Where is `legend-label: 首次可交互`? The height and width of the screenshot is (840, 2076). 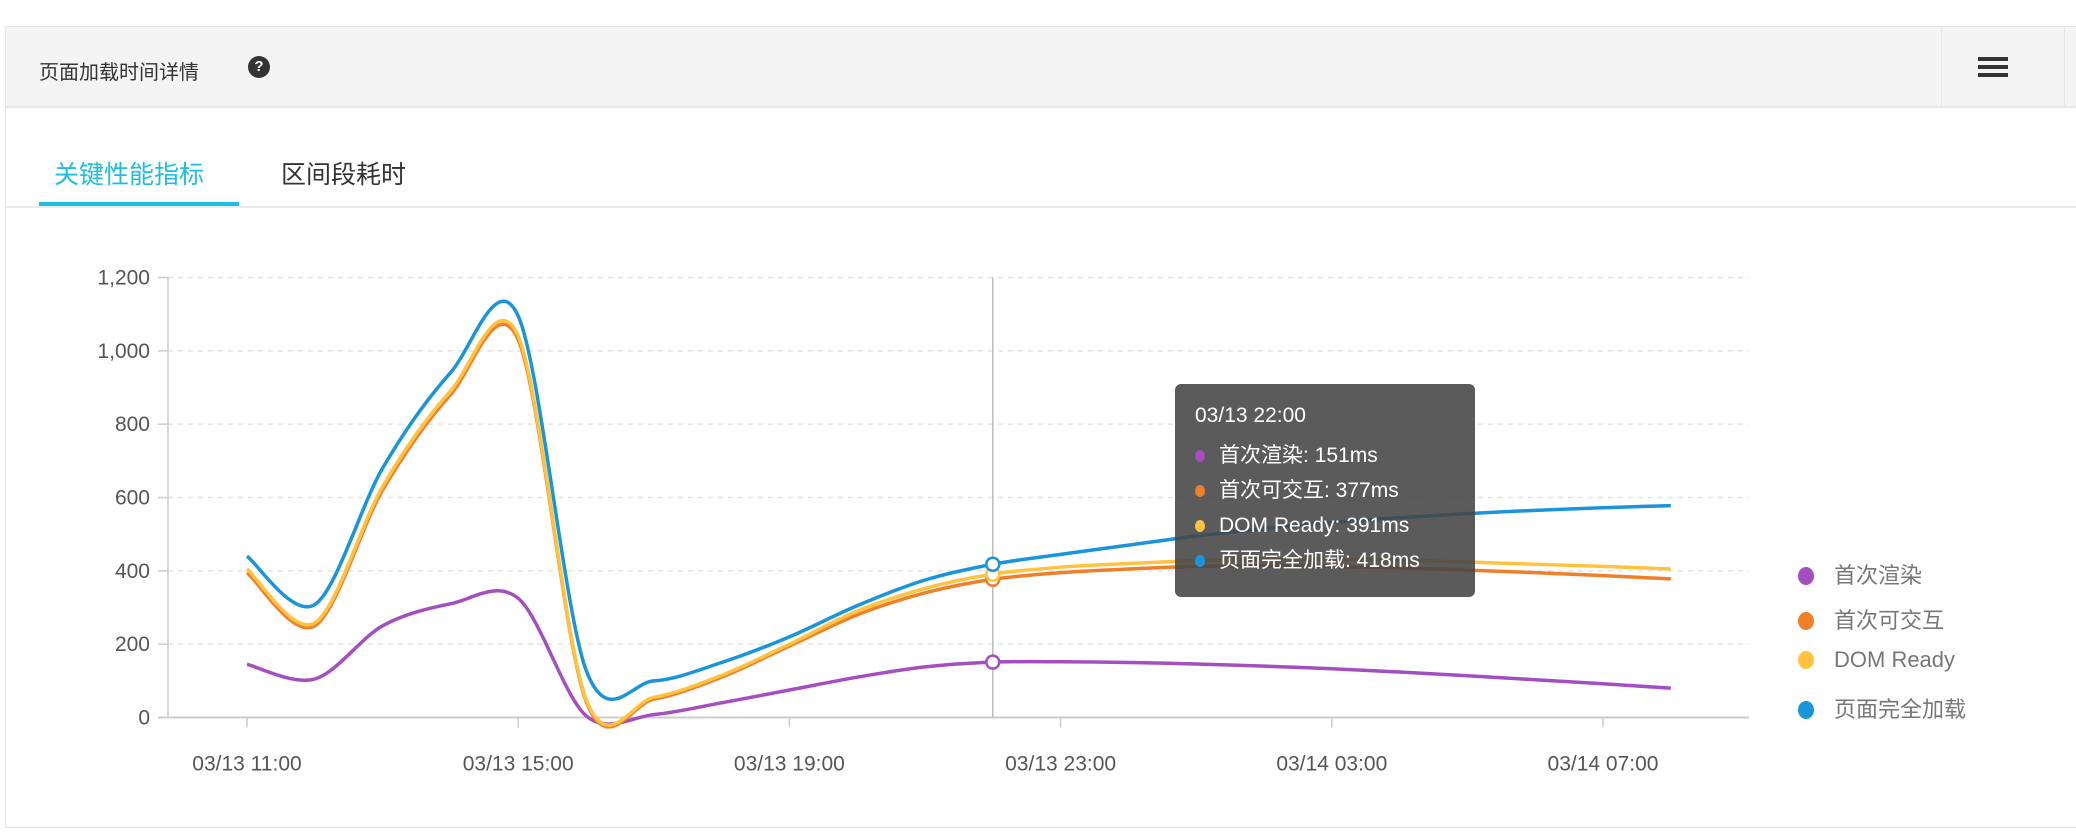 legend-label: 首次可交互 is located at coordinates (1889, 620).